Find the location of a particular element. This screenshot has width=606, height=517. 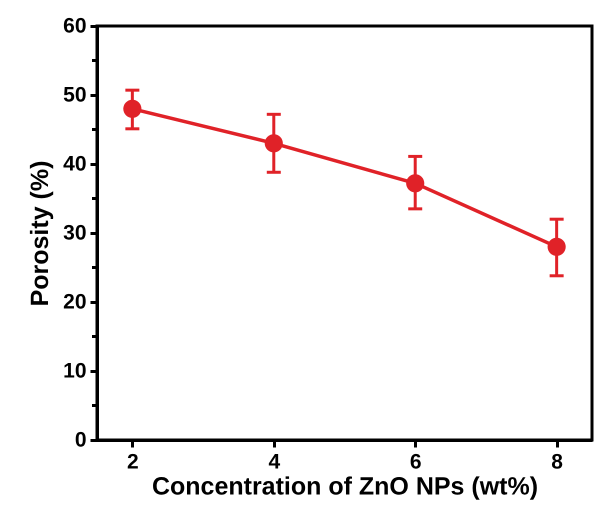

y-tick-label: 10 is located at coordinates (74, 371).